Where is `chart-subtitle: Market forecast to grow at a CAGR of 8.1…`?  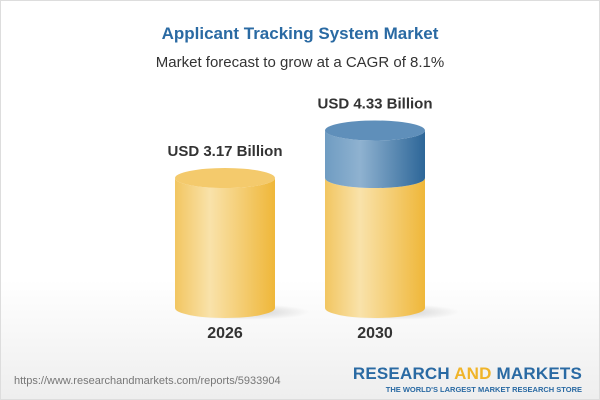 chart-subtitle: Market forecast to grow at a CAGR of 8.1… is located at coordinates (300, 62).